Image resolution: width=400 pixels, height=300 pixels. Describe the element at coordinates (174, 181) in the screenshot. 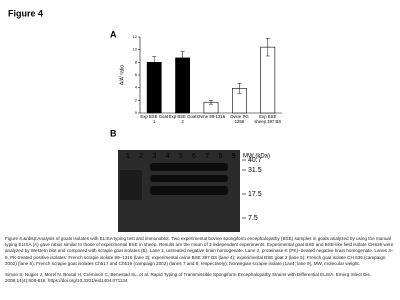

I see `blot-bands` at that location.